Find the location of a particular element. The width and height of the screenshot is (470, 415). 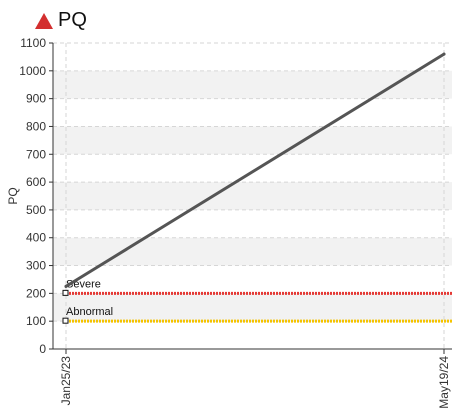

reference-label-abnormal: Abnormal is located at coordinates (89, 312).